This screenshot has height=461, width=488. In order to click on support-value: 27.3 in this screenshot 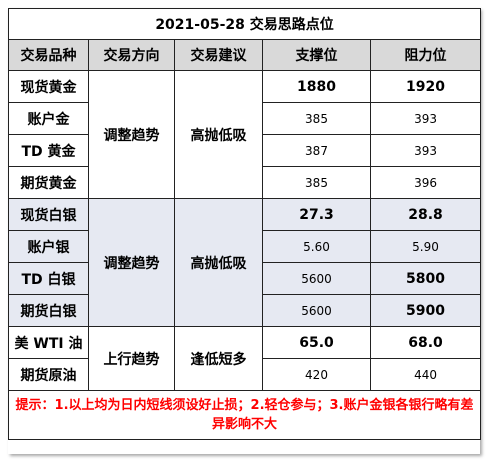, I will do `click(316, 214)`.